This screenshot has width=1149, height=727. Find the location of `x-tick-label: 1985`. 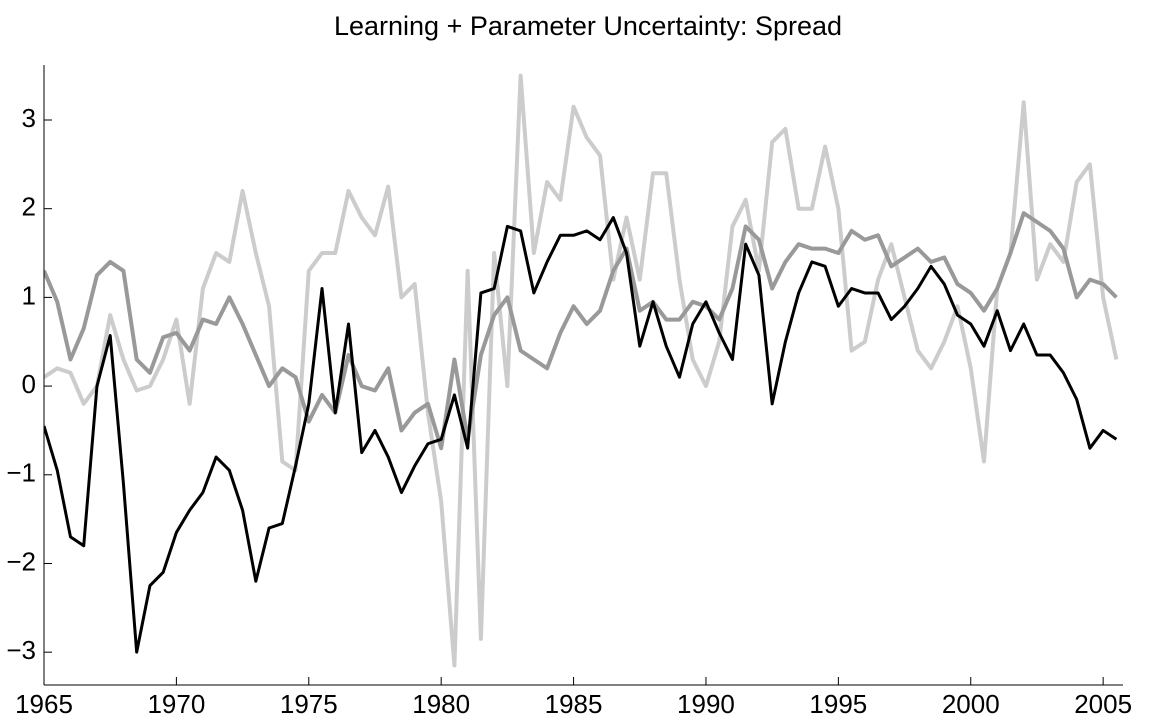

x-tick-label: 1985 is located at coordinates (574, 704).